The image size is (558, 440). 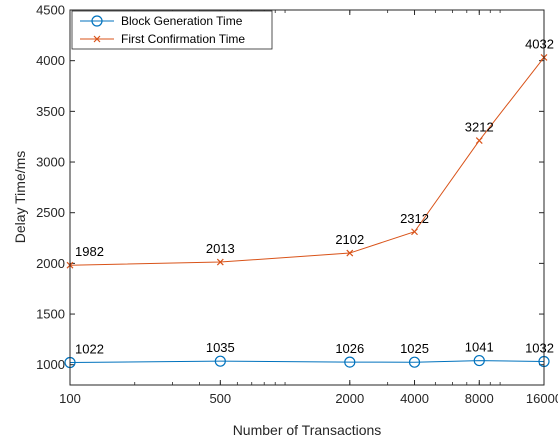 What do you see at coordinates (89, 251) in the screenshot?
I see `data-label: 1982` at bounding box center [89, 251].